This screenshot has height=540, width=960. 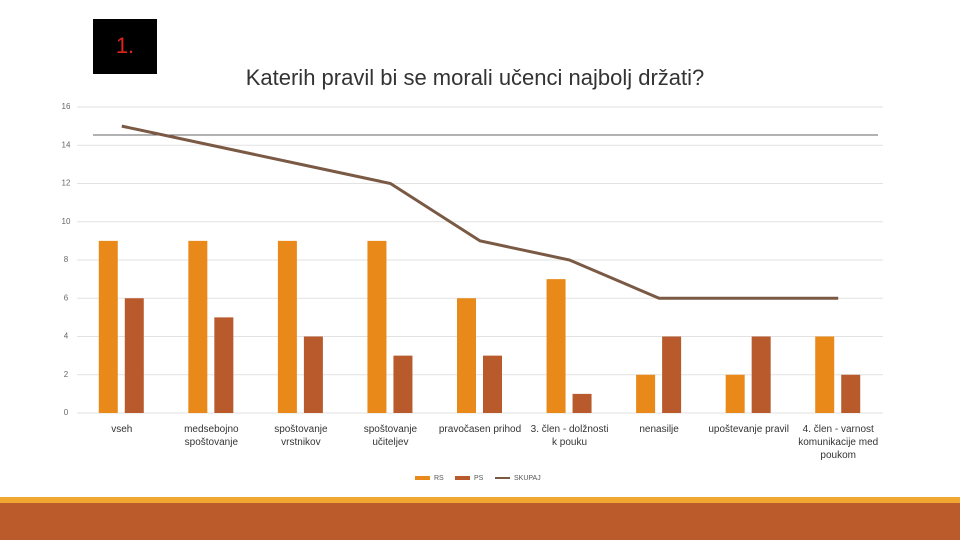 What do you see at coordinates (66, 336) in the screenshot?
I see `y-tick-label: 4` at bounding box center [66, 336].